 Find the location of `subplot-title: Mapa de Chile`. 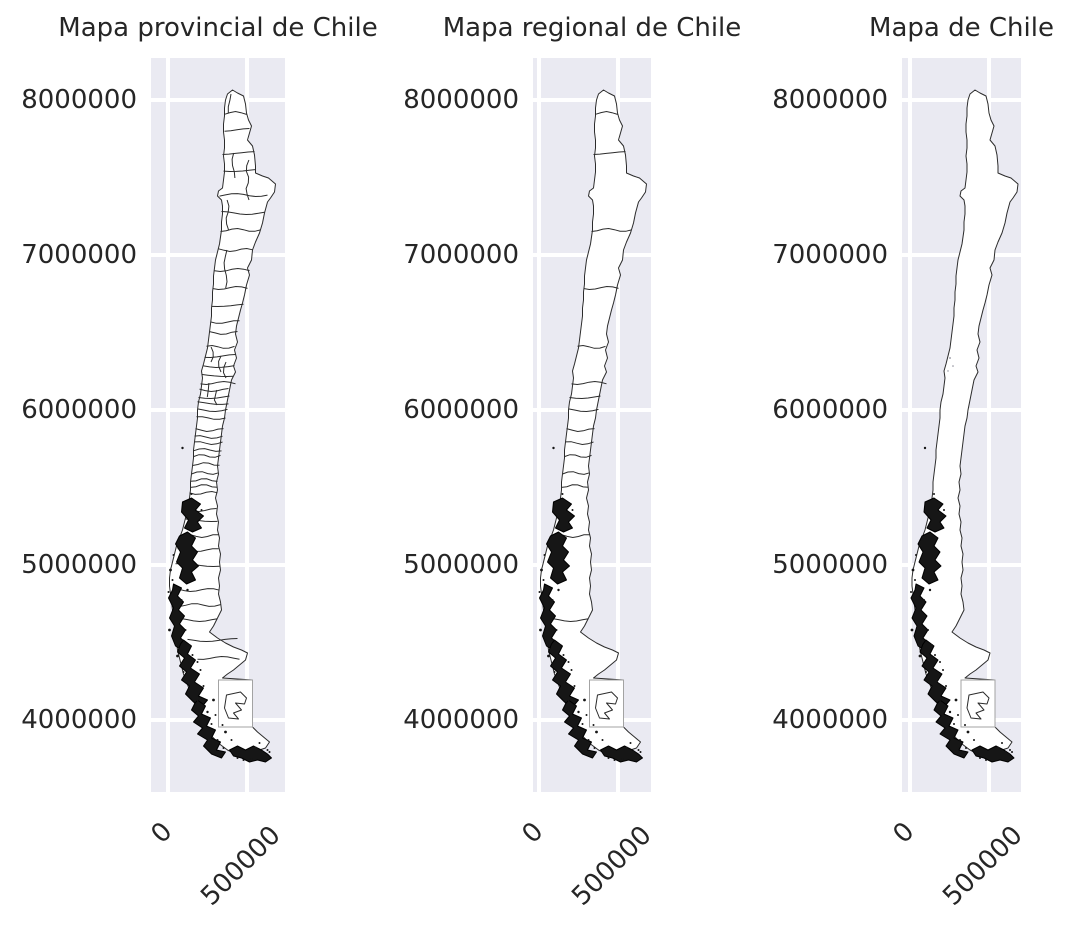

subplot-title: Mapa de Chile is located at coordinates (961, 28).